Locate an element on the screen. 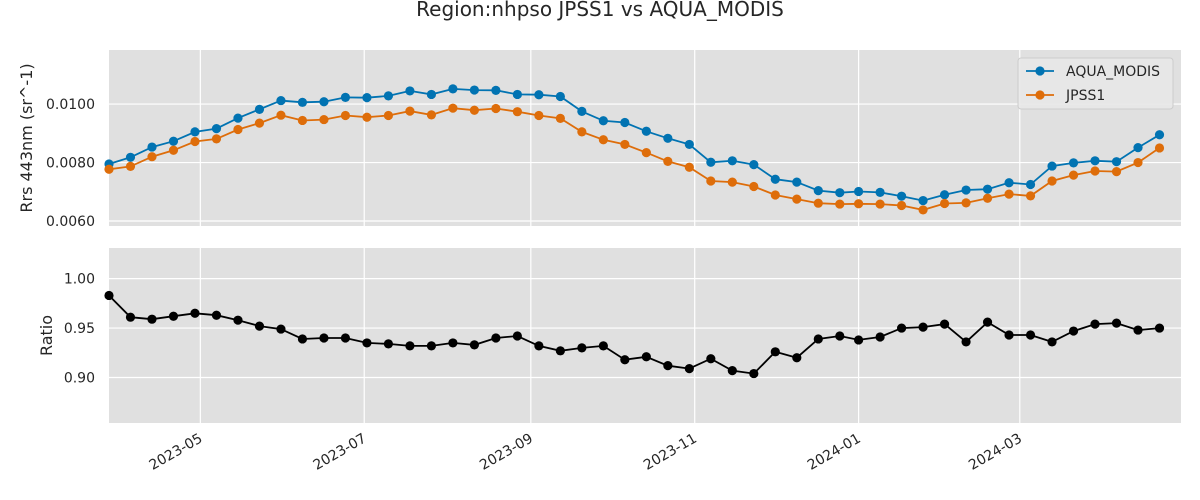 This screenshot has width=1200, height=500. y-axis-label-bottom: Ratio is located at coordinates (46, 335).